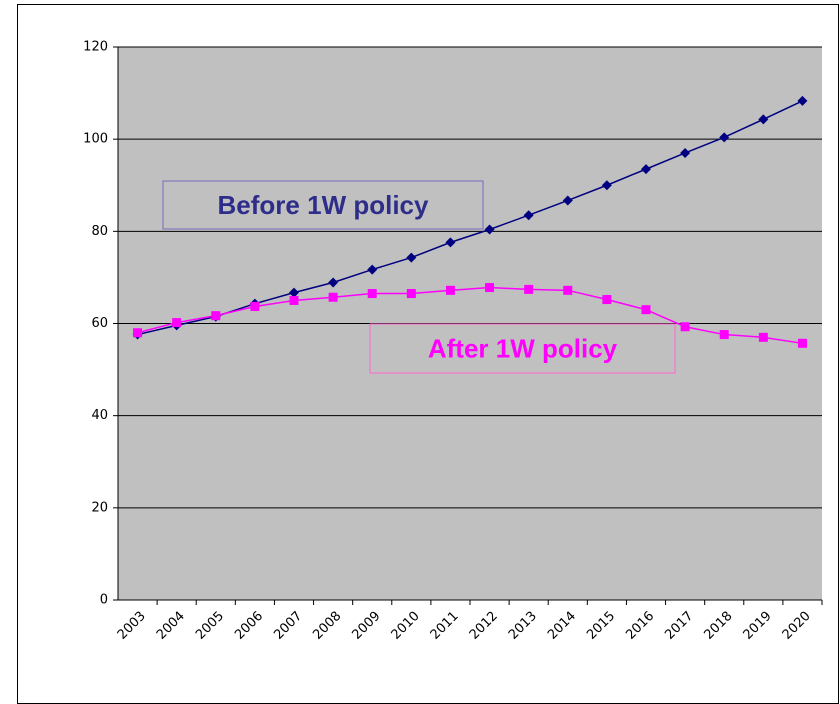  I want to click on annotation: Before 1W policy, so click(323, 205).